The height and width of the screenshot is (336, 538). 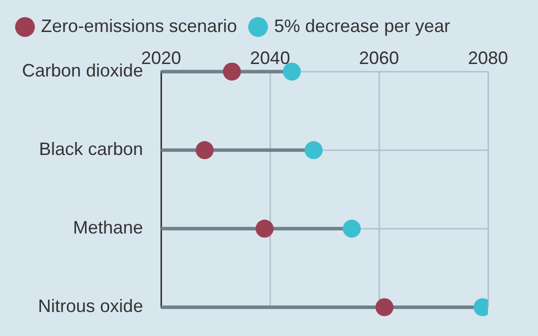 I want to click on x-tick-label: 2040, so click(x=270, y=58).